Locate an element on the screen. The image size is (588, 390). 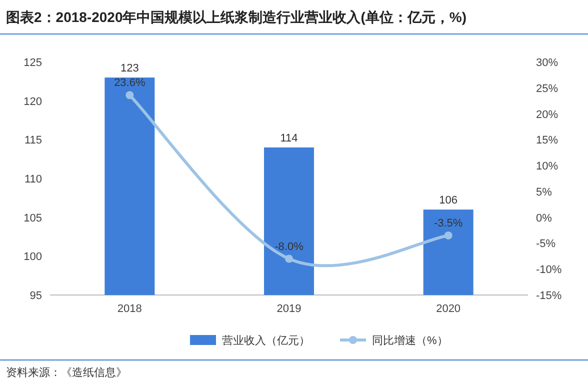
y-tick-label: 125 is located at coordinates (33, 63).